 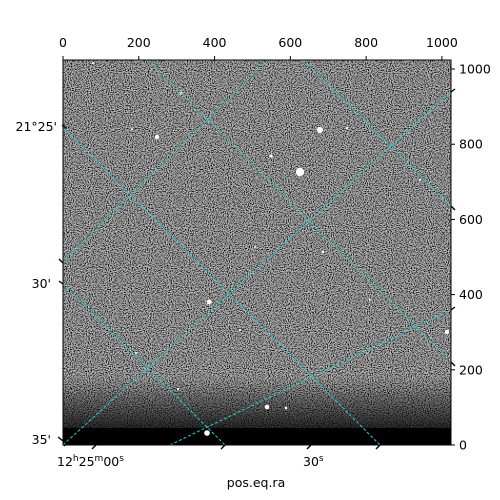 I want to click on x-pixel-axis-top: 0 200 400 600 800 1000, so click(x=258, y=47).